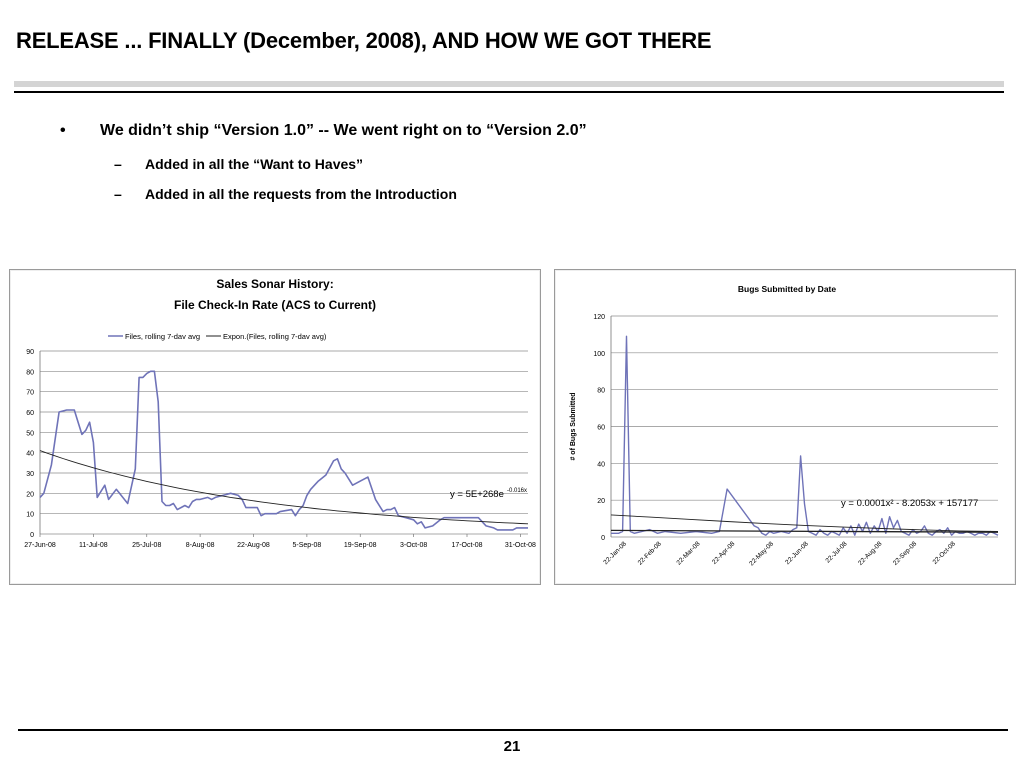 This screenshot has width=1024, height=768. Describe the element at coordinates (650, 553) in the screenshot. I see `x-tick-label: 22-Feb-08` at that location.